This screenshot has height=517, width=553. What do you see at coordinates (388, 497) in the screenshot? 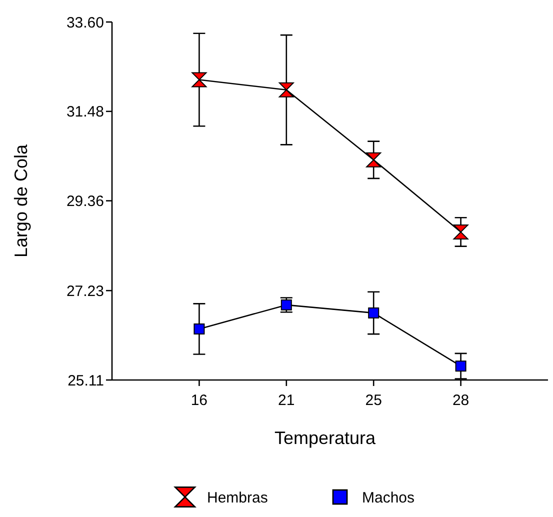
I see `legend-label: Machos` at bounding box center [388, 497].